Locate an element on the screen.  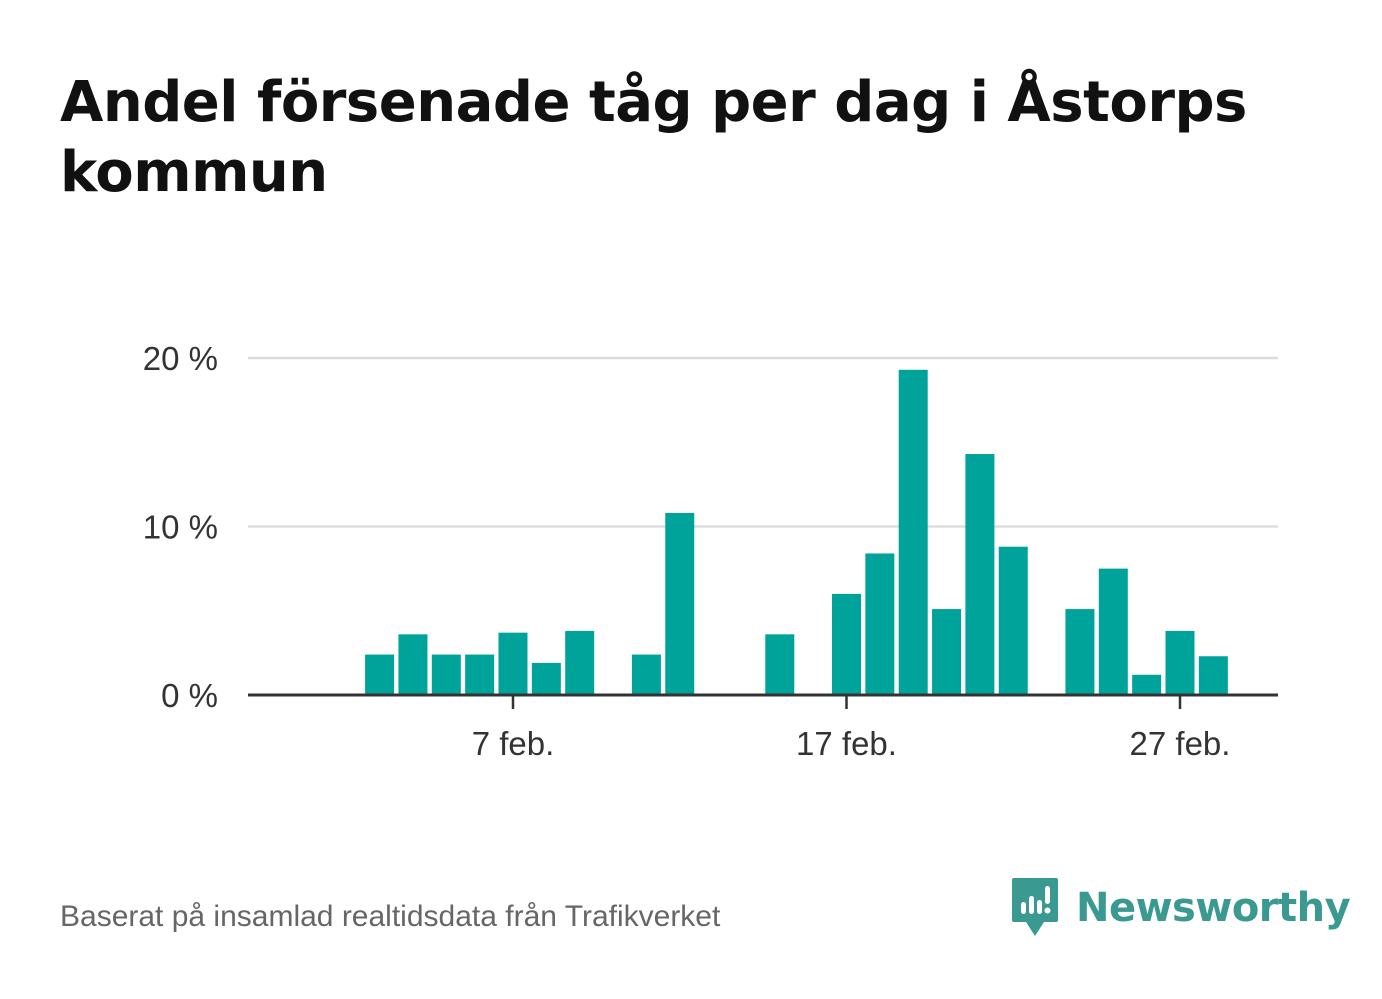
brand-name: Newsworthy is located at coordinates (1213, 908).